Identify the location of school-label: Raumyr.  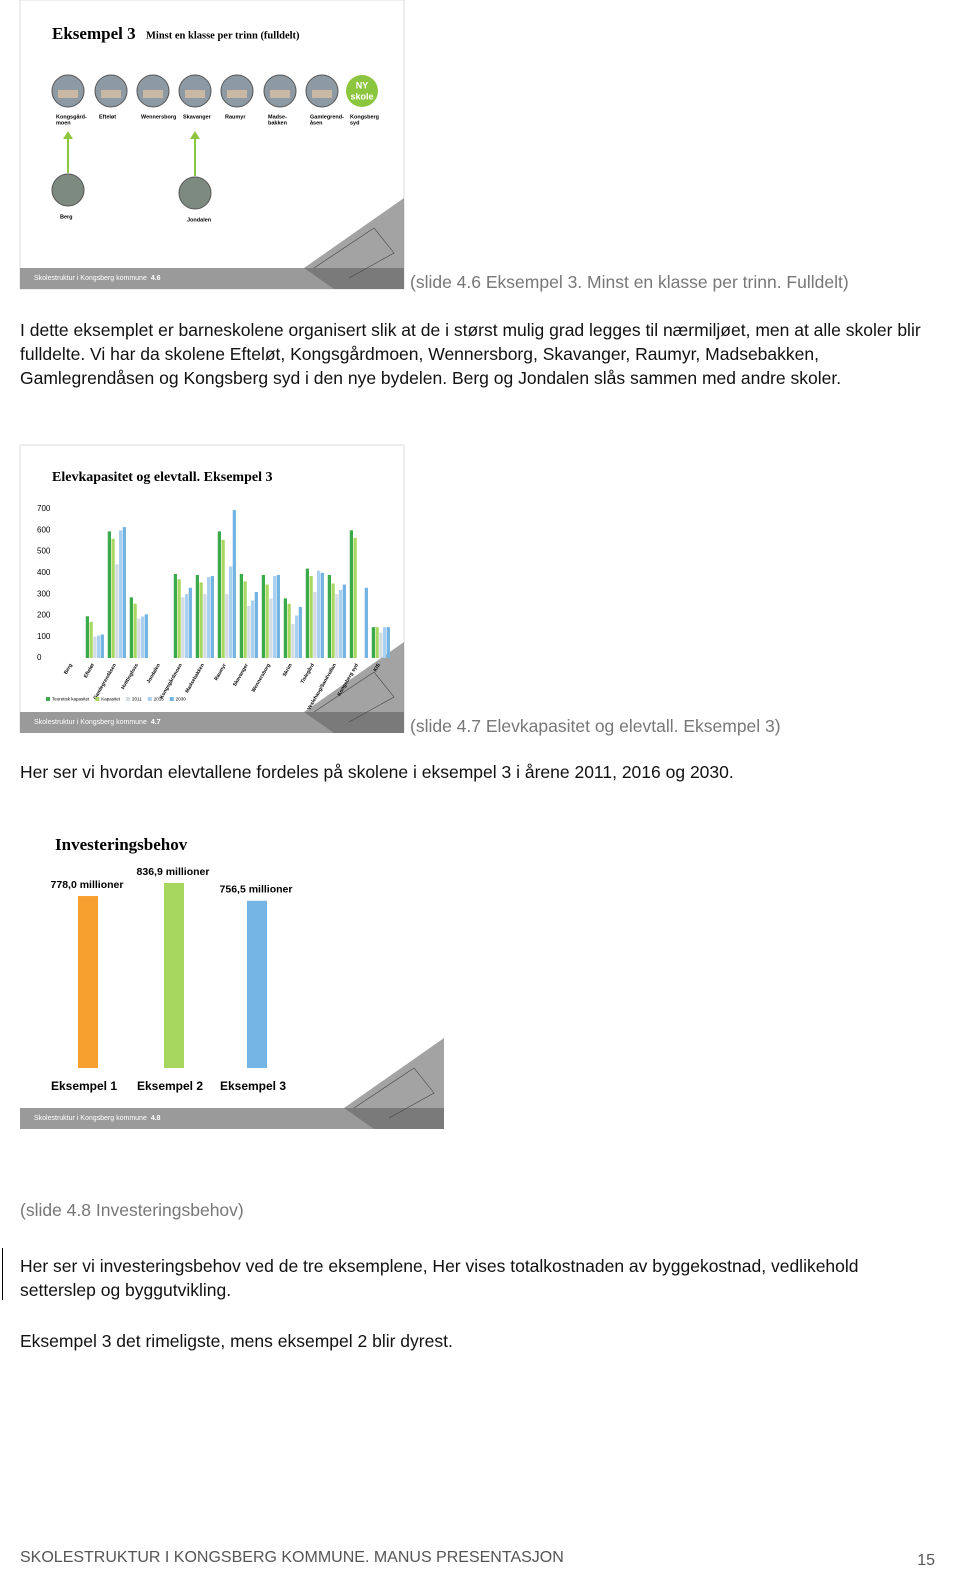
(235, 117).